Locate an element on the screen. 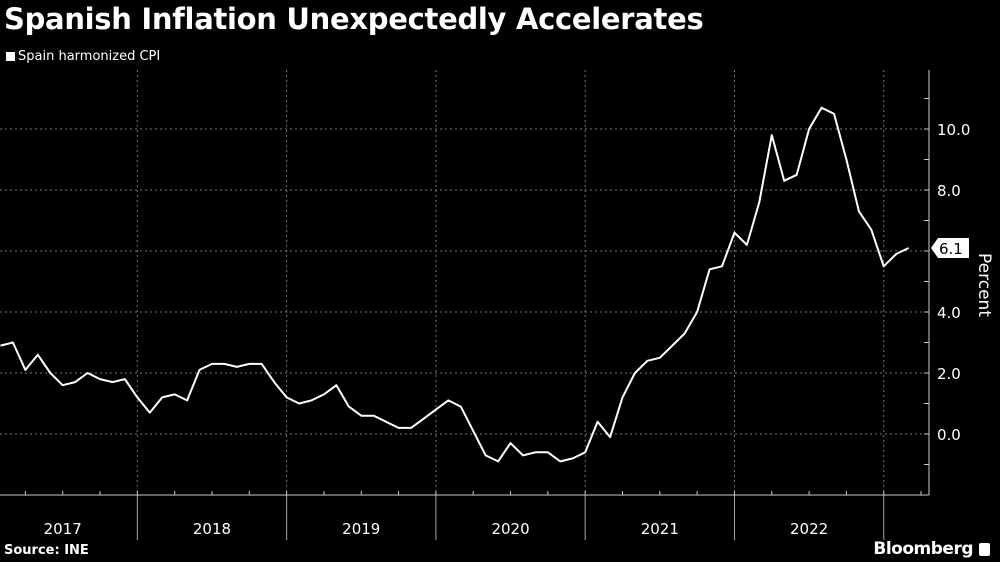 The height and width of the screenshot is (562, 1000). y-axis-labels: 0.0 2.0 4.0 8.0 10.0 is located at coordinates (953, 282).